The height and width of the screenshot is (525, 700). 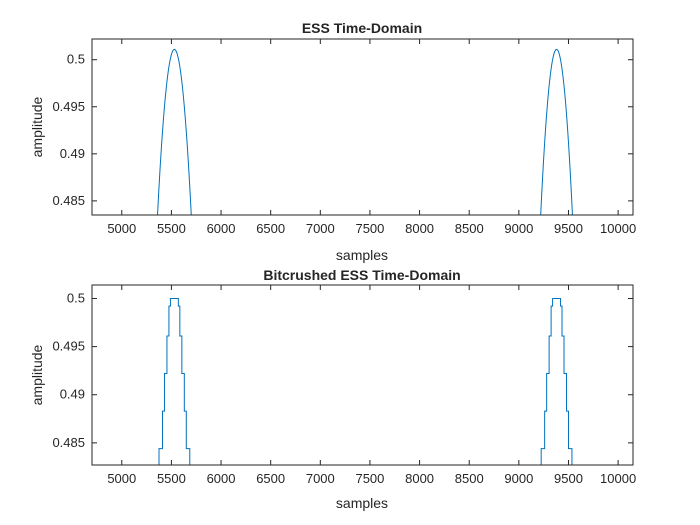 What do you see at coordinates (362, 503) in the screenshot?
I see `x-axis-label-bottom: samples` at bounding box center [362, 503].